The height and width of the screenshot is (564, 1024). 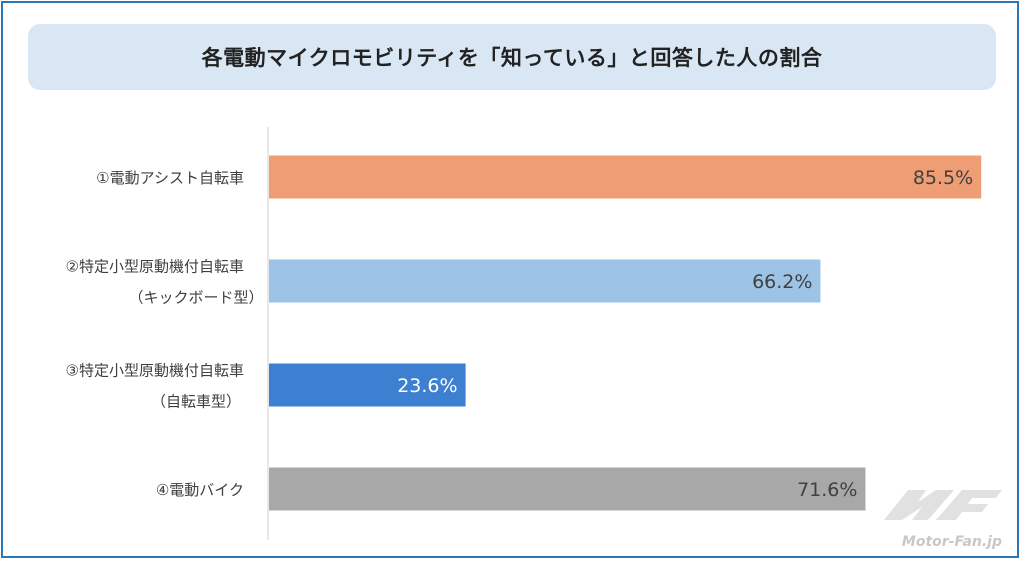 What do you see at coordinates (782, 282) in the screenshot?
I see `bar-value-label-2: 66.2%` at bounding box center [782, 282].